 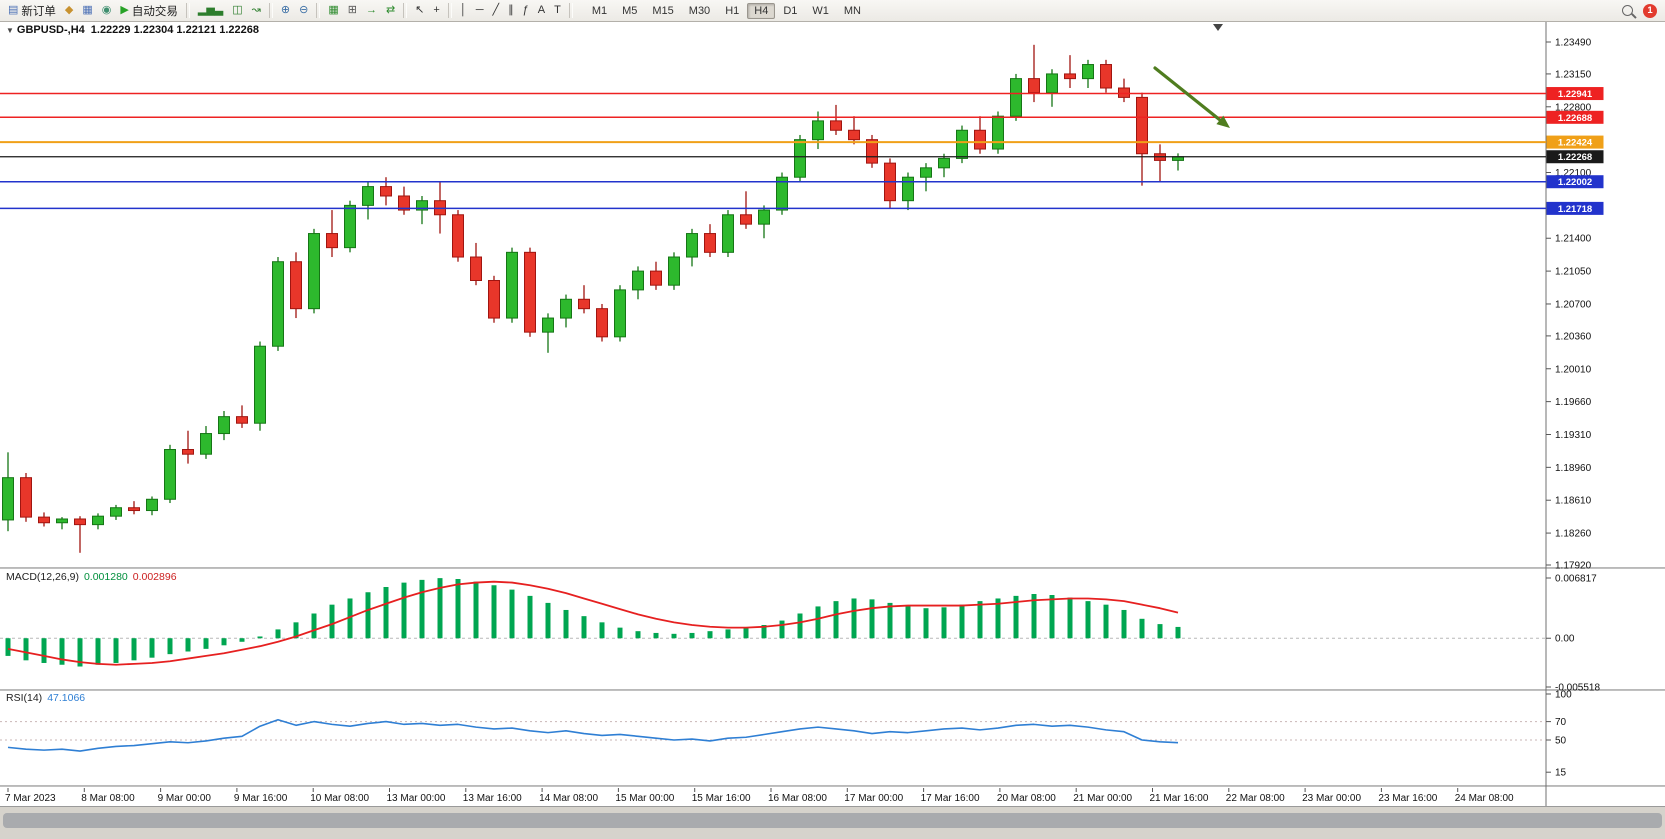 I want to click on trend-arrow, so click(x=1187, y=94).